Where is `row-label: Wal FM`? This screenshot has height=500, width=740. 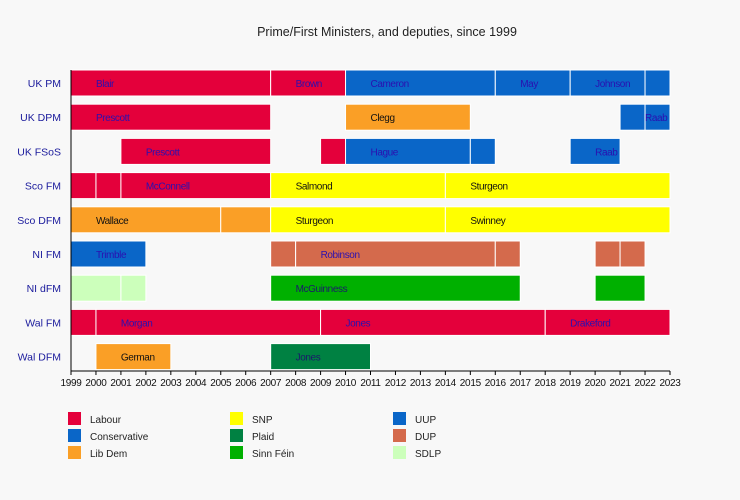
row-label: Wal FM is located at coordinates (43, 323).